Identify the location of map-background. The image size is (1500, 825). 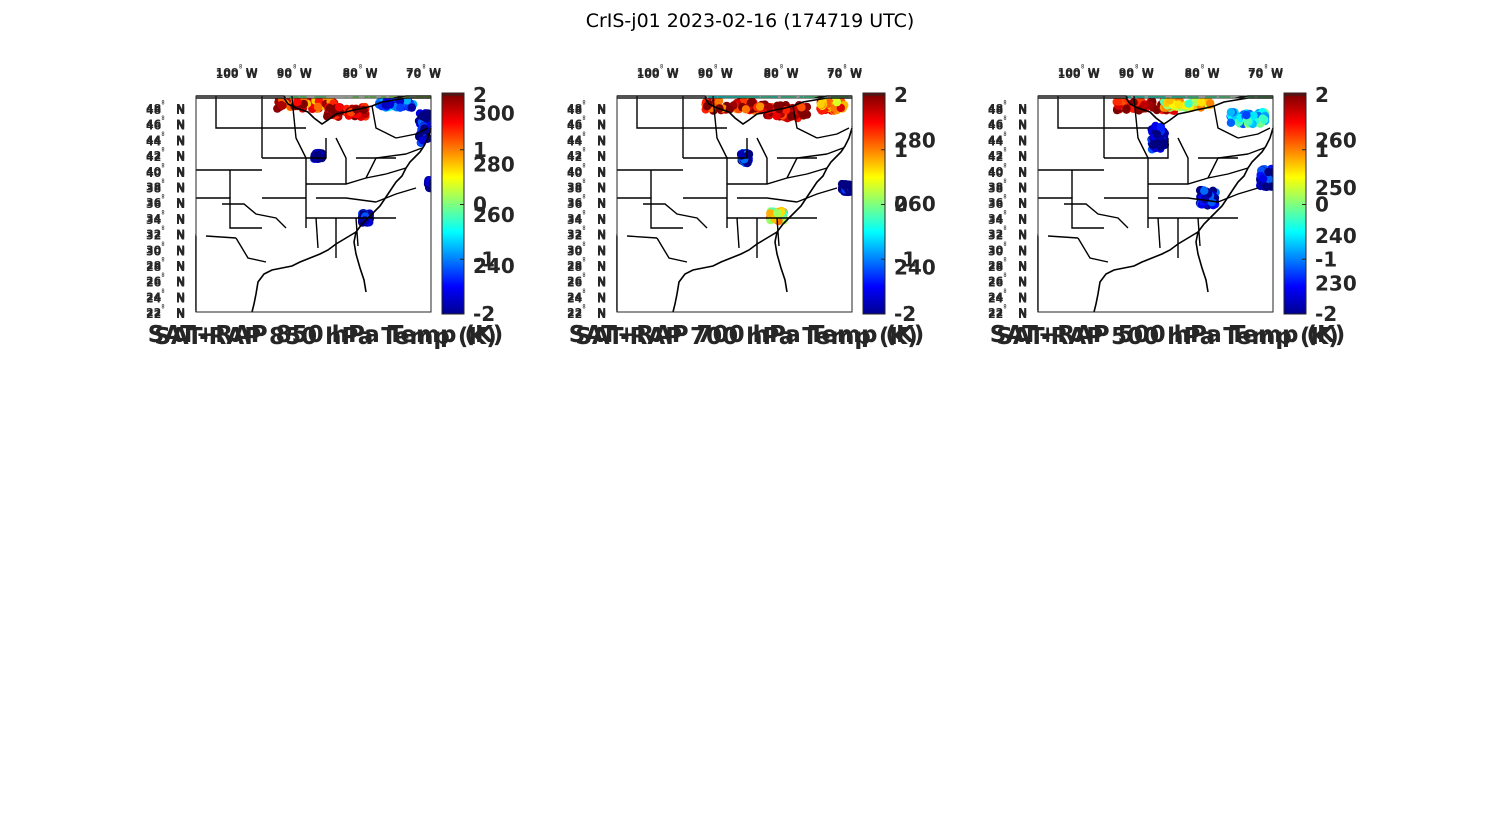
(313, 205).